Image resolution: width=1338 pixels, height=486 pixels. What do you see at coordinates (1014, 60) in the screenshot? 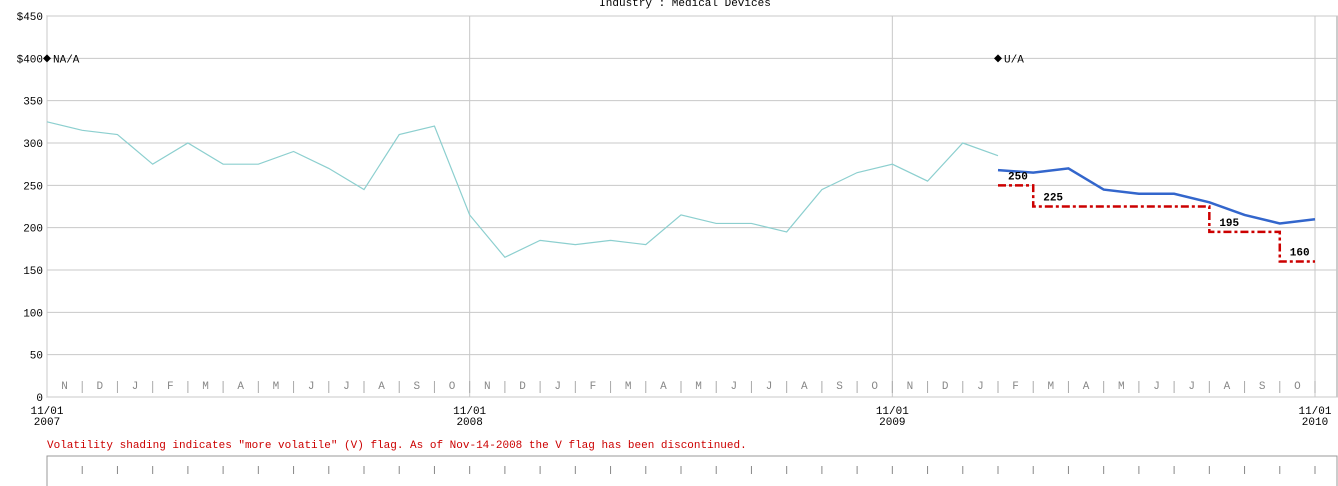
I see `annotation: U/A` at bounding box center [1014, 60].